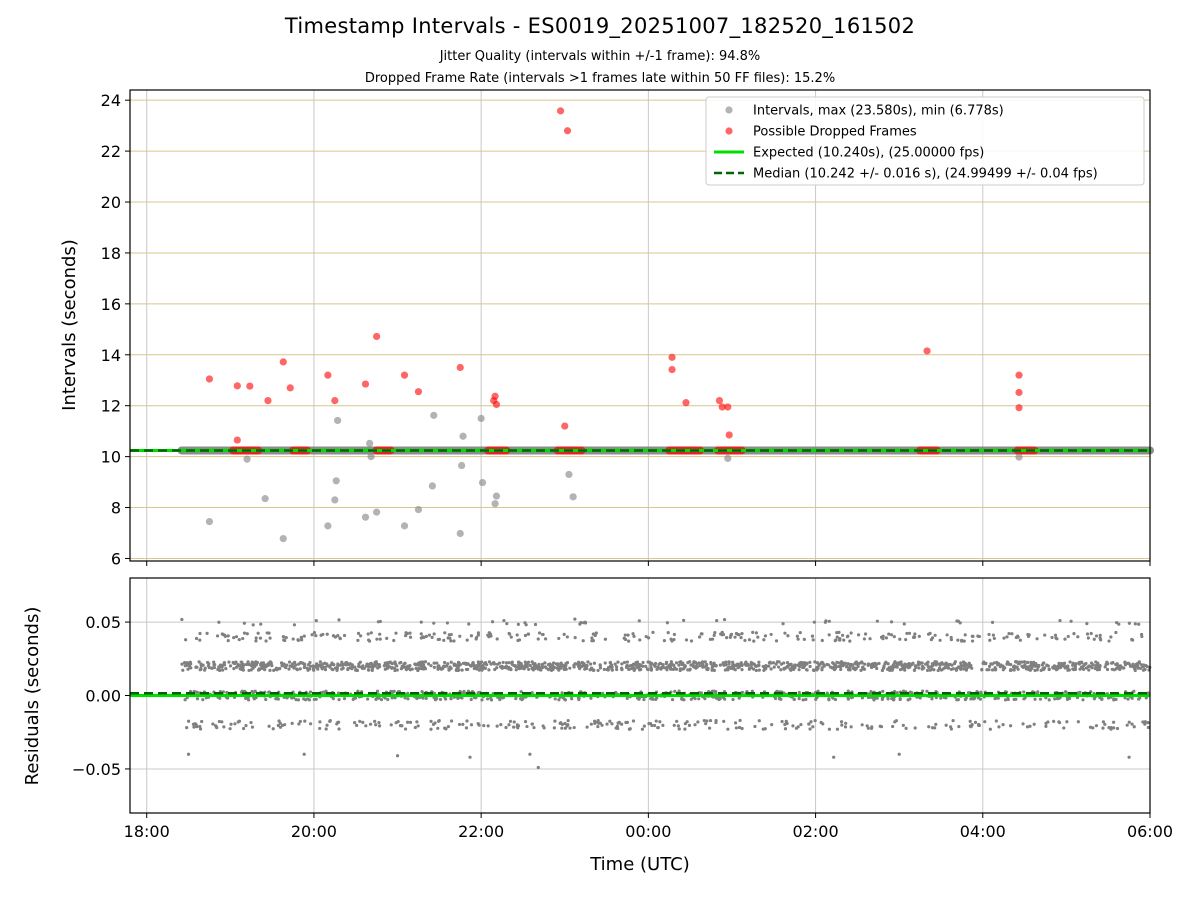 This screenshot has width=1200, height=900. Describe the element at coordinates (569, 474) in the screenshot. I see `interval-point` at that location.